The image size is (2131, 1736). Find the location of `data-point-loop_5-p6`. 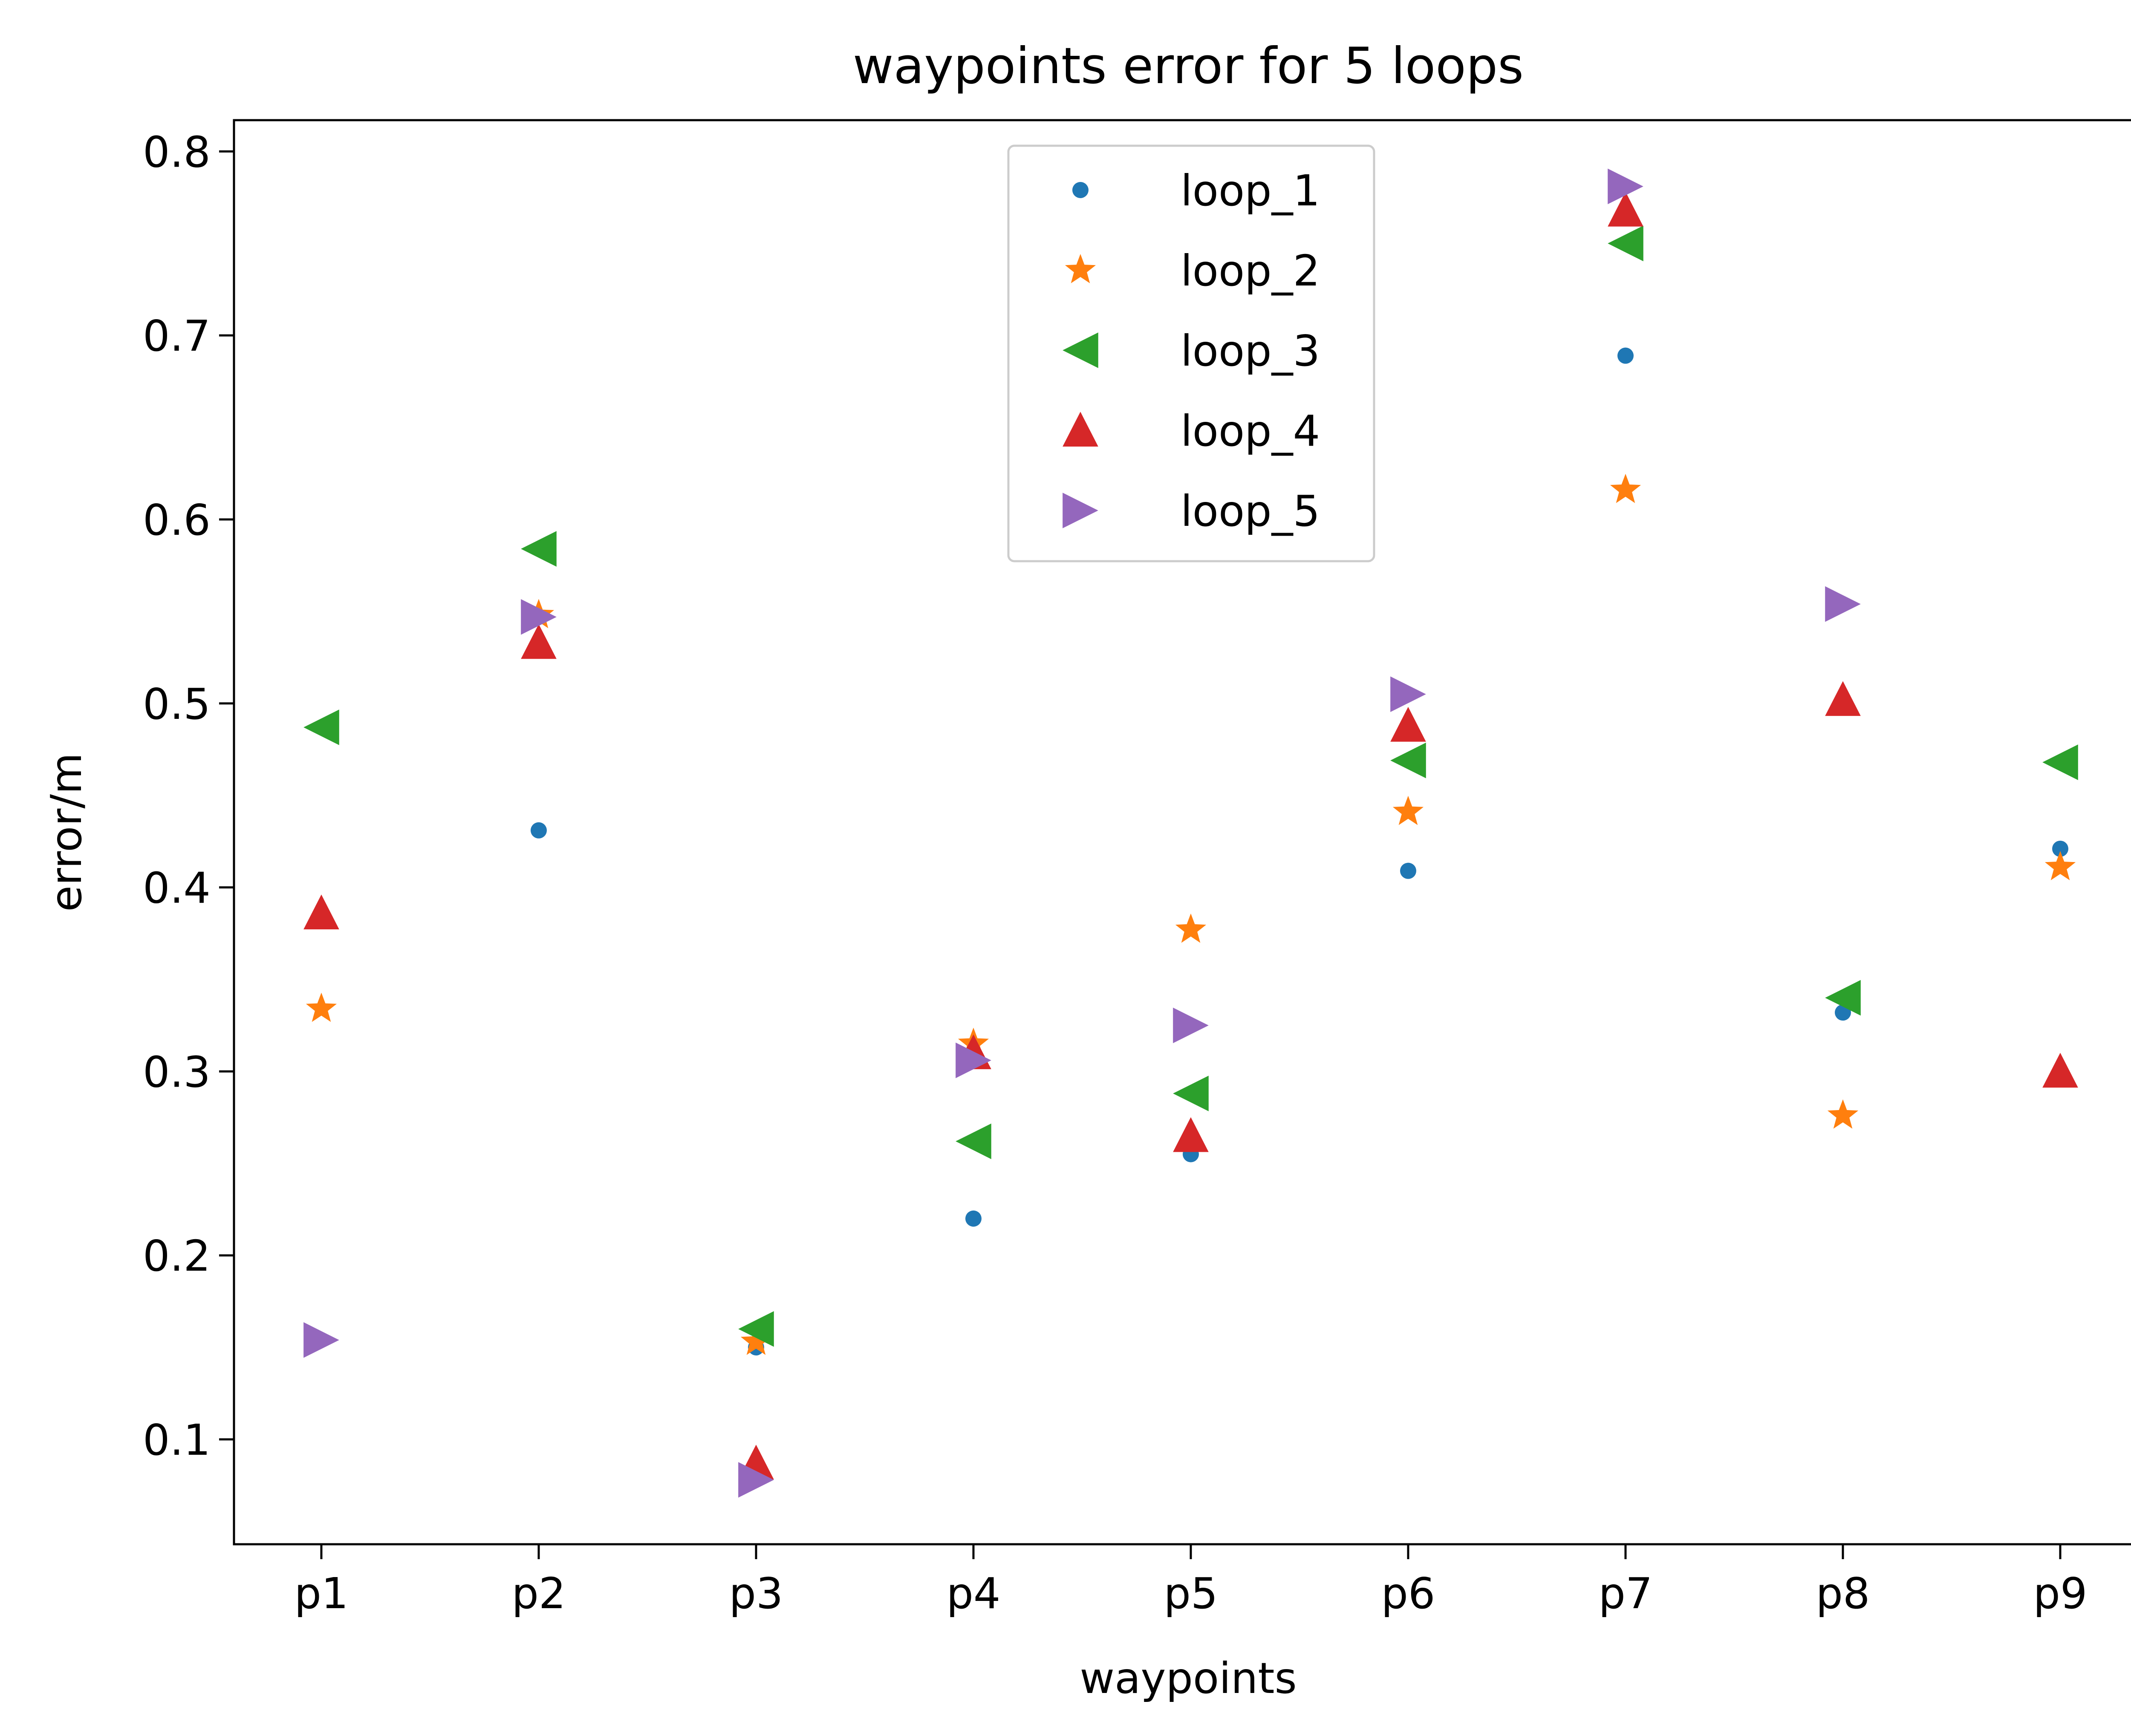

data-point-loop_5-p6 is located at coordinates (1408, 694).